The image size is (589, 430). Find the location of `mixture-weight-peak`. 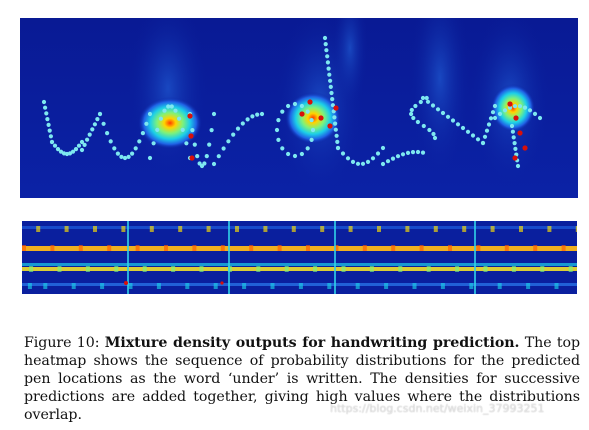

mixture-weight-peak is located at coordinates (126, 283).